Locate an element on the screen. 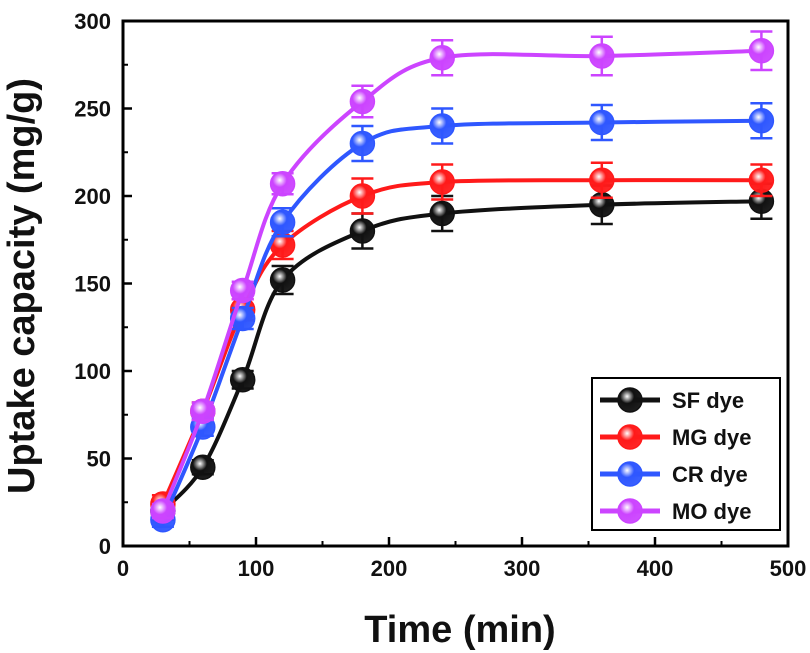 The image size is (810, 653). x-tick-label: 100 is located at coordinates (256, 568).